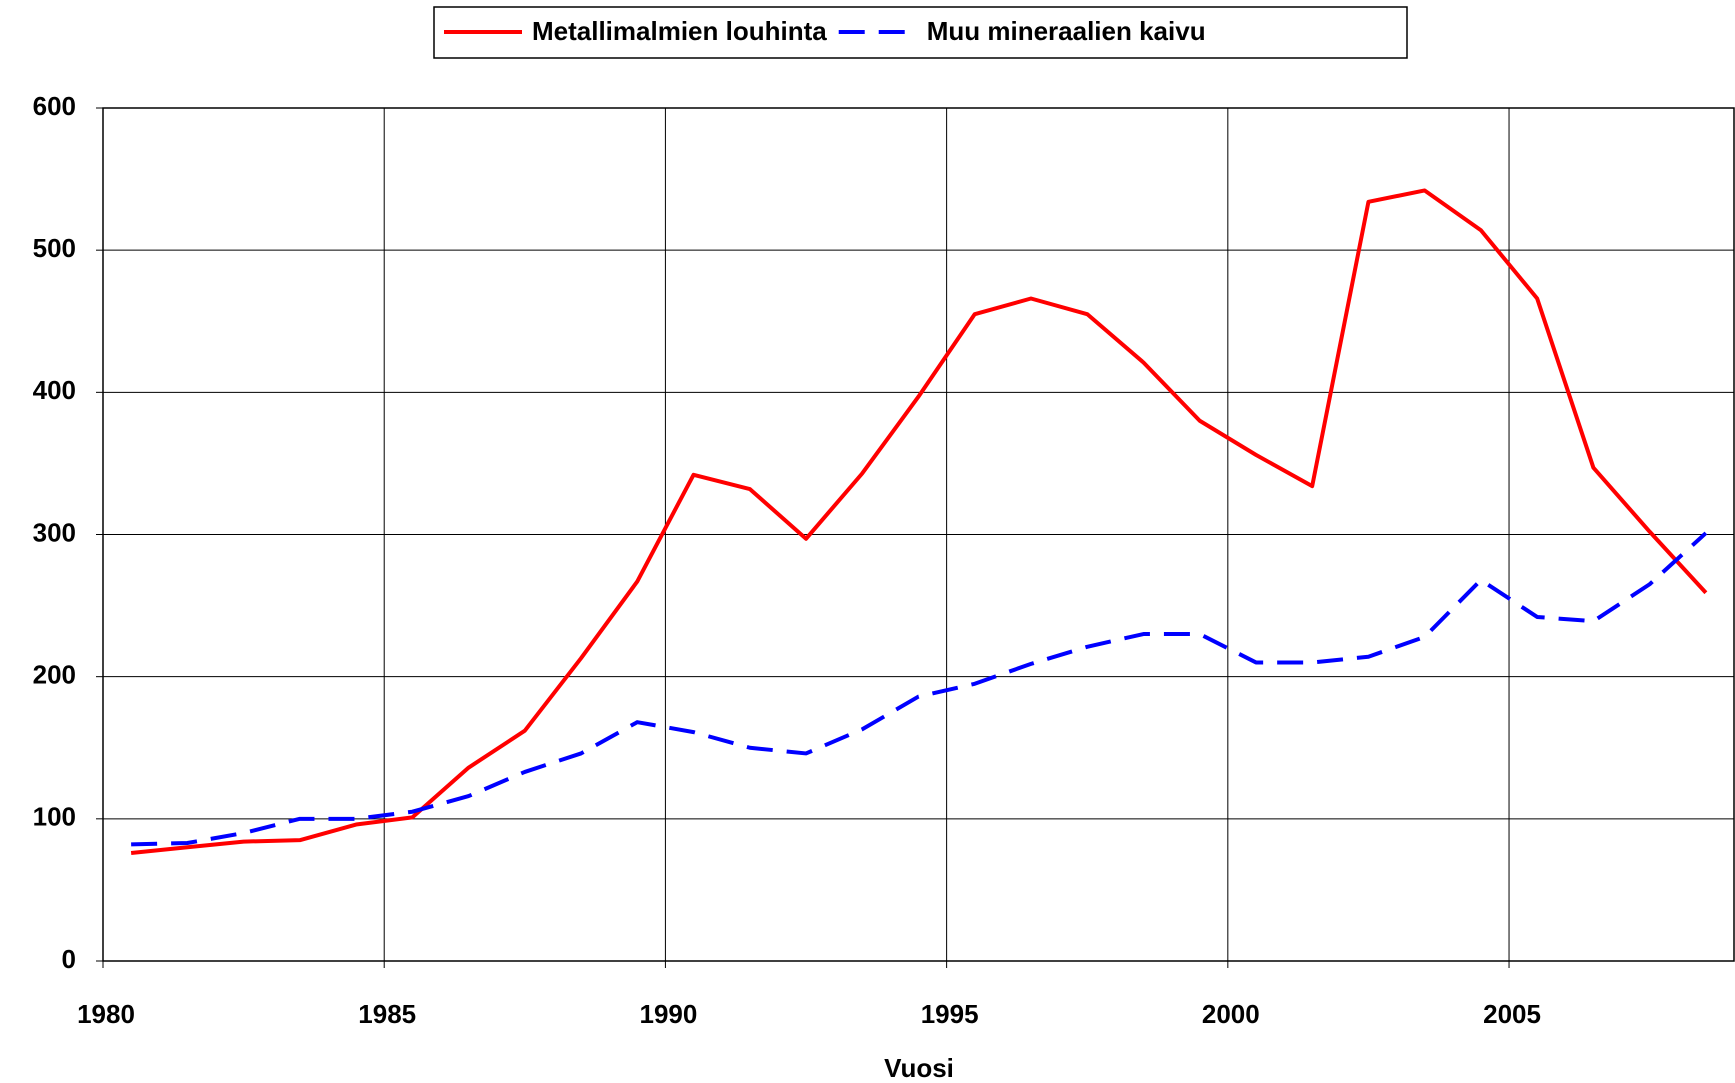 This screenshot has height=1083, width=1735. Describe the element at coordinates (1512, 1014) in the screenshot. I see `x-tick-label: 2005` at that location.